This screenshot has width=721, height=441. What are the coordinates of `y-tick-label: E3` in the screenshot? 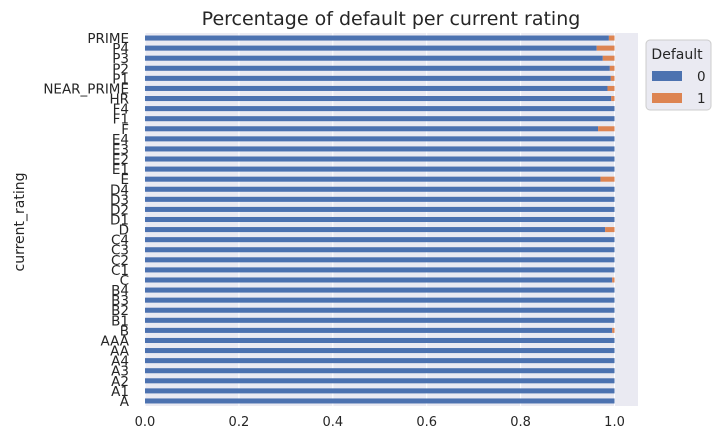 It's located at (120, 150).